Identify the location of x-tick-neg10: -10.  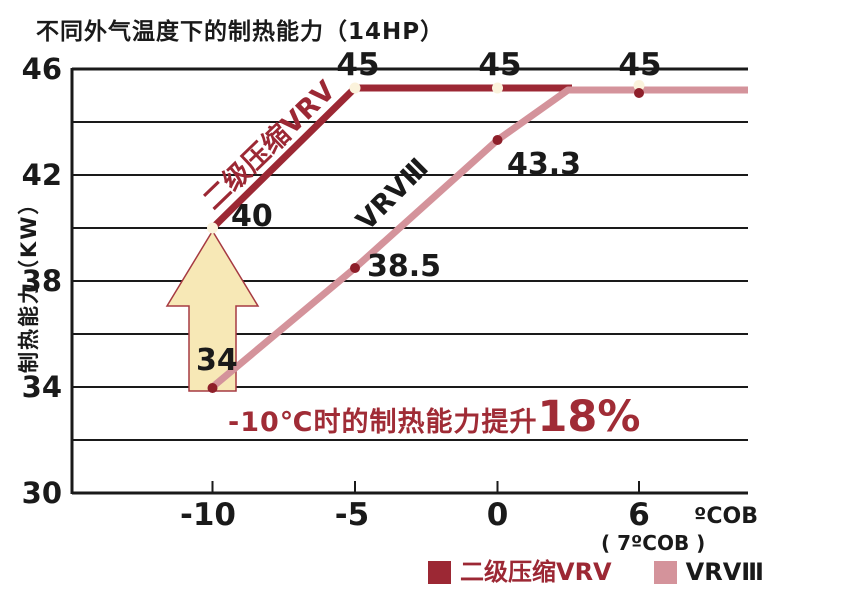
(208, 515).